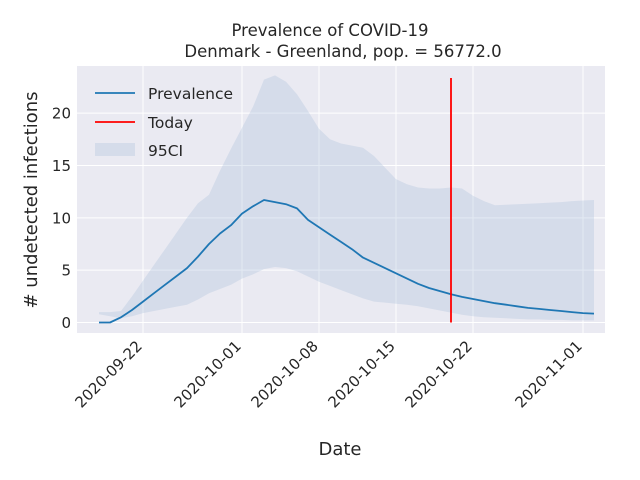 The image size is (640, 480). I want to click on y-tick-label: 10, so click(61, 218).